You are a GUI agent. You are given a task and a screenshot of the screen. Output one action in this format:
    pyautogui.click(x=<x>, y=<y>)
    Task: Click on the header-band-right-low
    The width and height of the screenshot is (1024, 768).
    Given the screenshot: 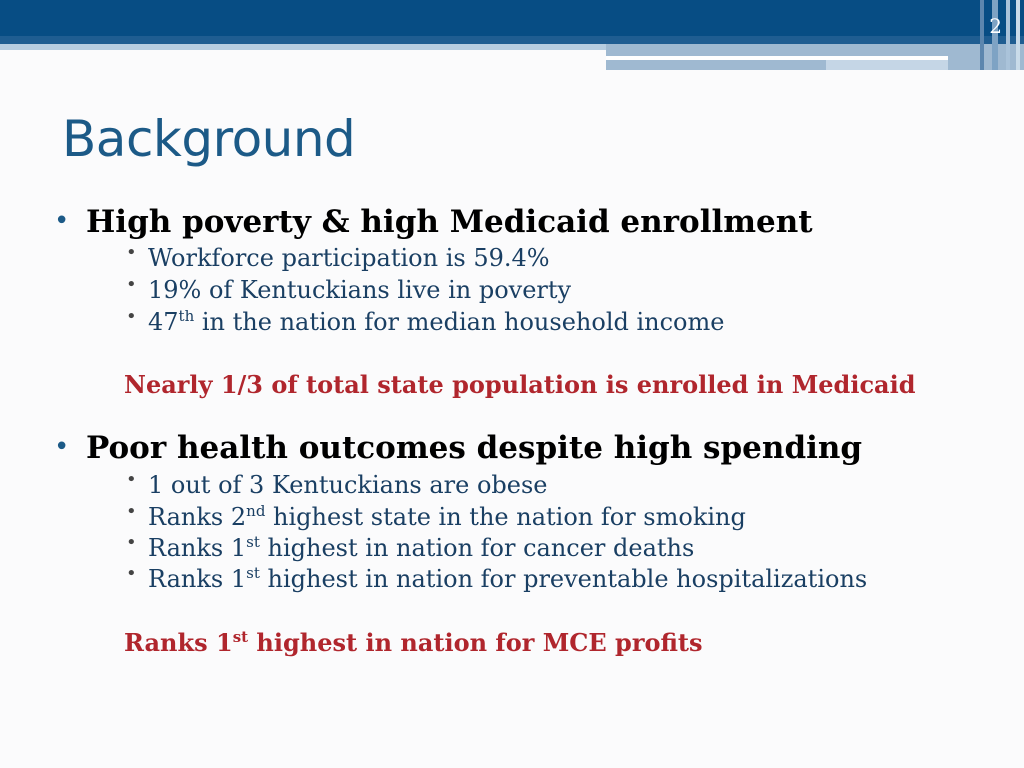 What is the action you would take?
    pyautogui.click(x=887, y=65)
    